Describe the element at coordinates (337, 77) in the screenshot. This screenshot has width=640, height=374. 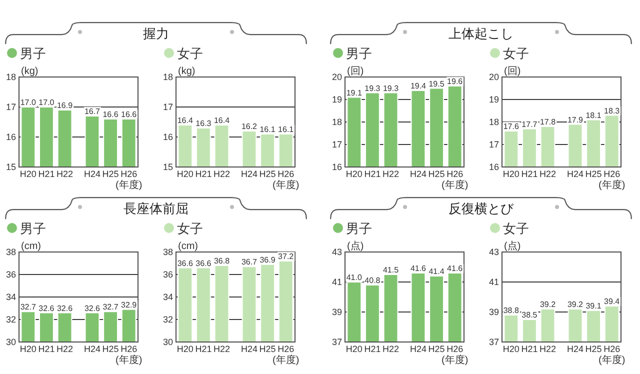
I see `y-tick-label: 20` at that location.